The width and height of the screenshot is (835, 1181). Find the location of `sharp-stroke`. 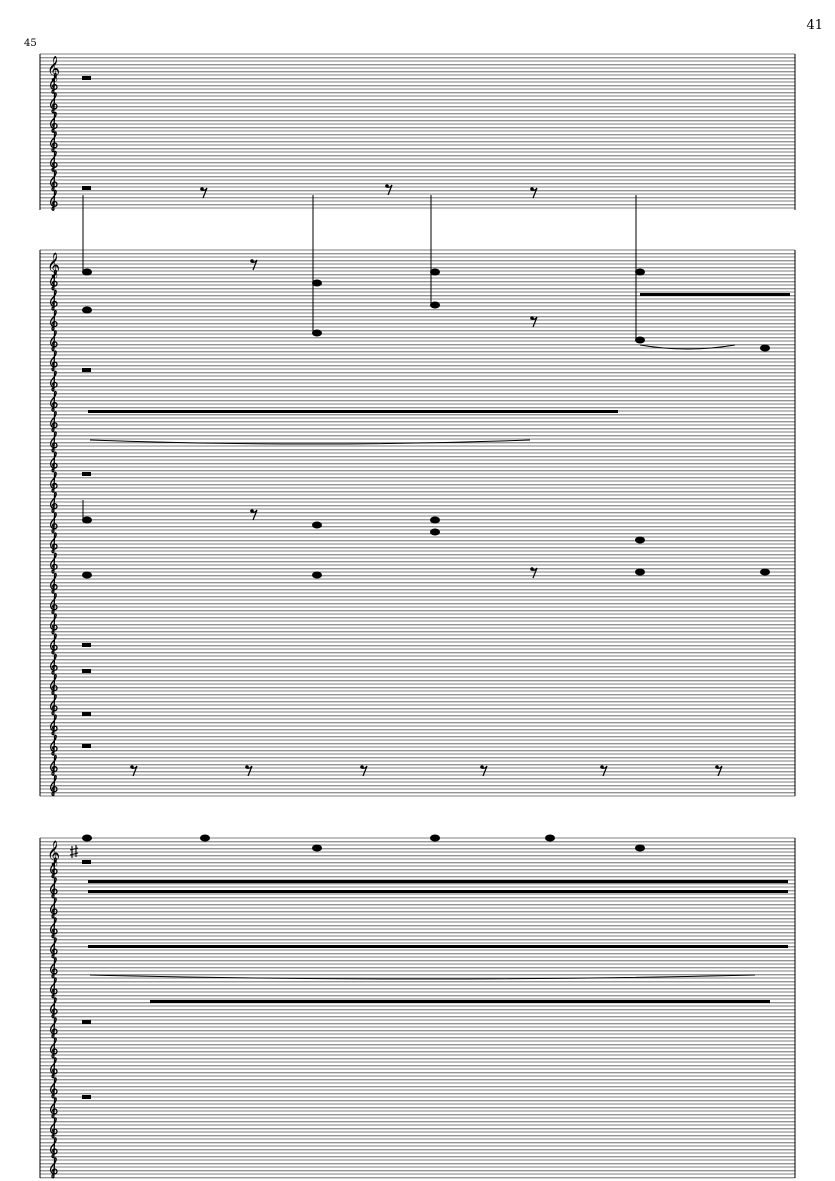

sharp-stroke is located at coordinates (74, 851).